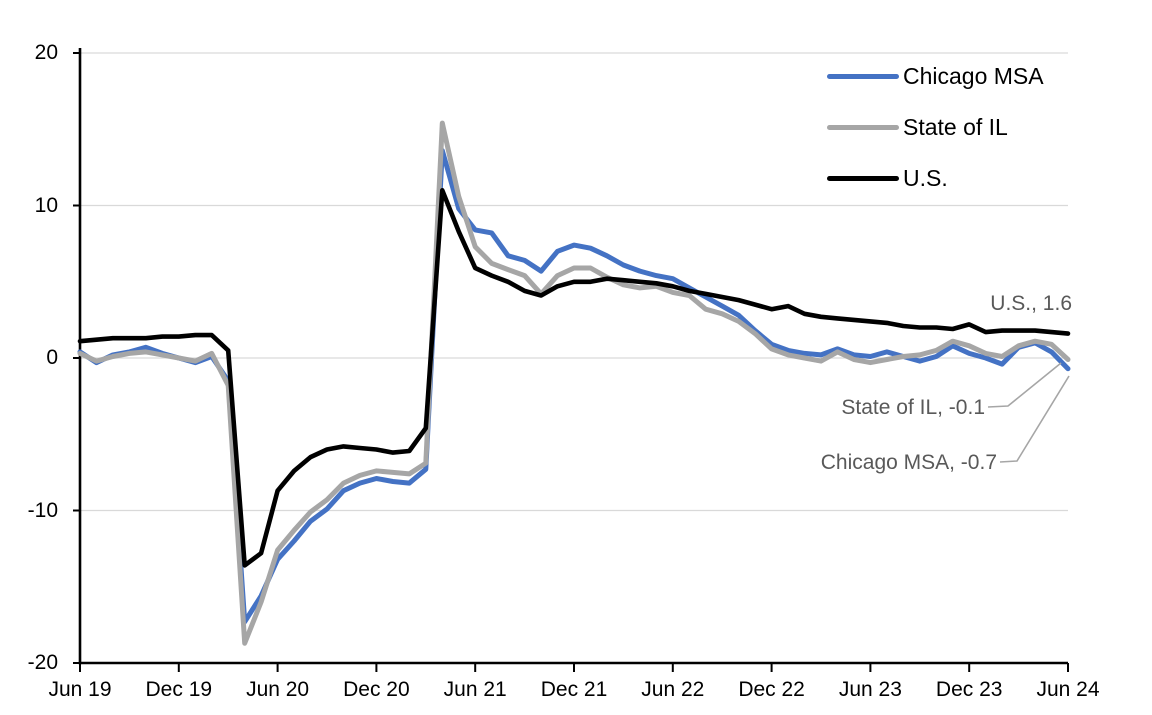 The image size is (1152, 715). What do you see at coordinates (52, 357) in the screenshot?
I see `y-tick-label-0: 0` at bounding box center [52, 357].